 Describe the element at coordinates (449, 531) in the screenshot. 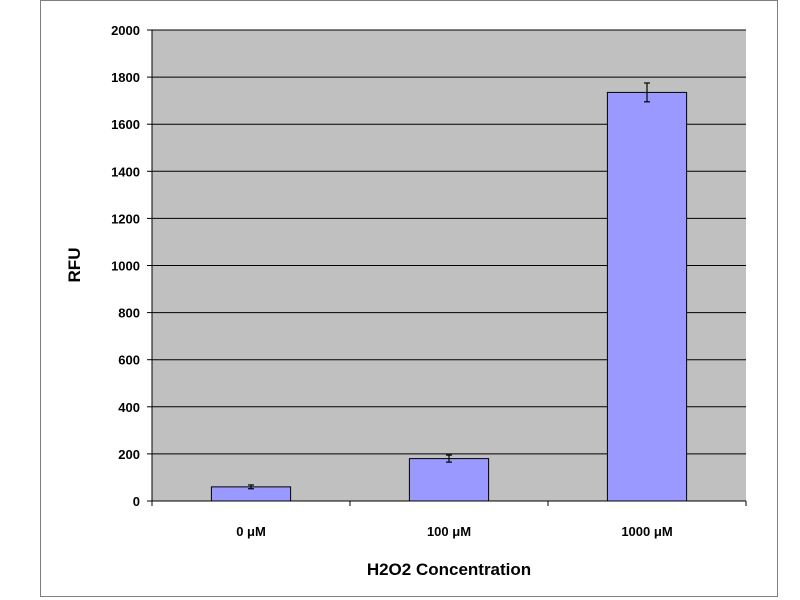

I see `x-tick-label: 100 μM` at that location.